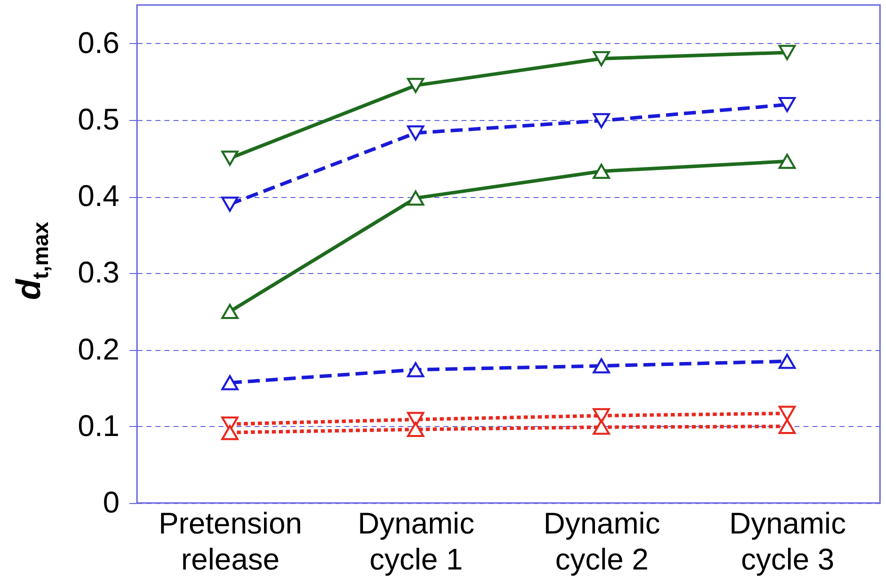 Image resolution: width=886 pixels, height=587 pixels. What do you see at coordinates (230, 542) in the screenshot?
I see `x-tick-label: Pretension release` at bounding box center [230, 542].